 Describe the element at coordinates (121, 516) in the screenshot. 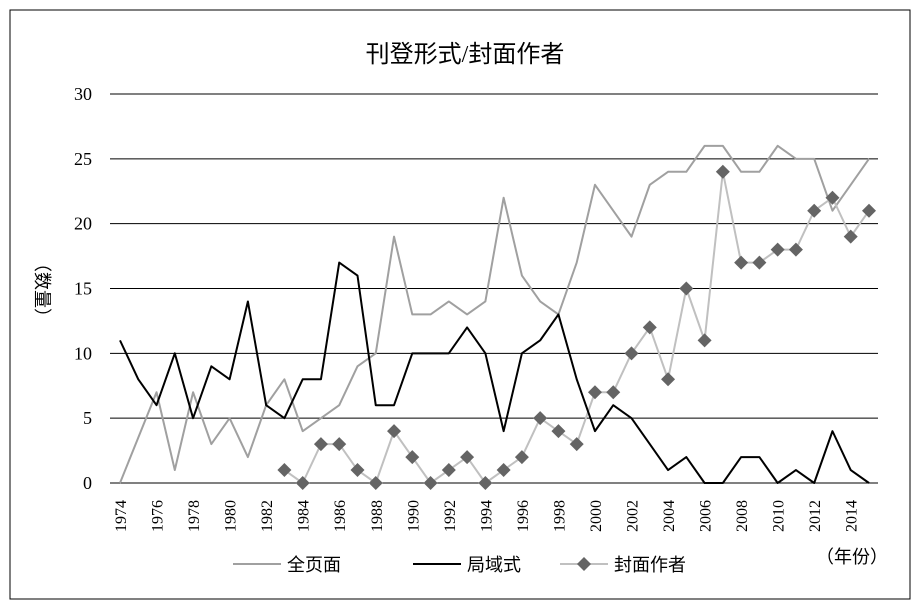

I see `x-tick-label: 1974` at that location.